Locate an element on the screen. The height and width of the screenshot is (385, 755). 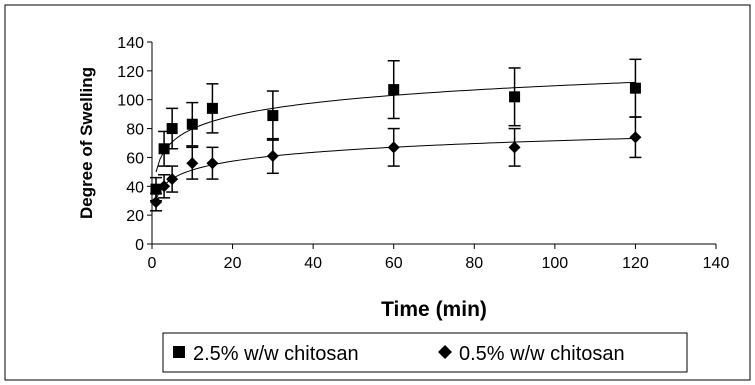
legend-marker-diamond is located at coordinates (445, 352).